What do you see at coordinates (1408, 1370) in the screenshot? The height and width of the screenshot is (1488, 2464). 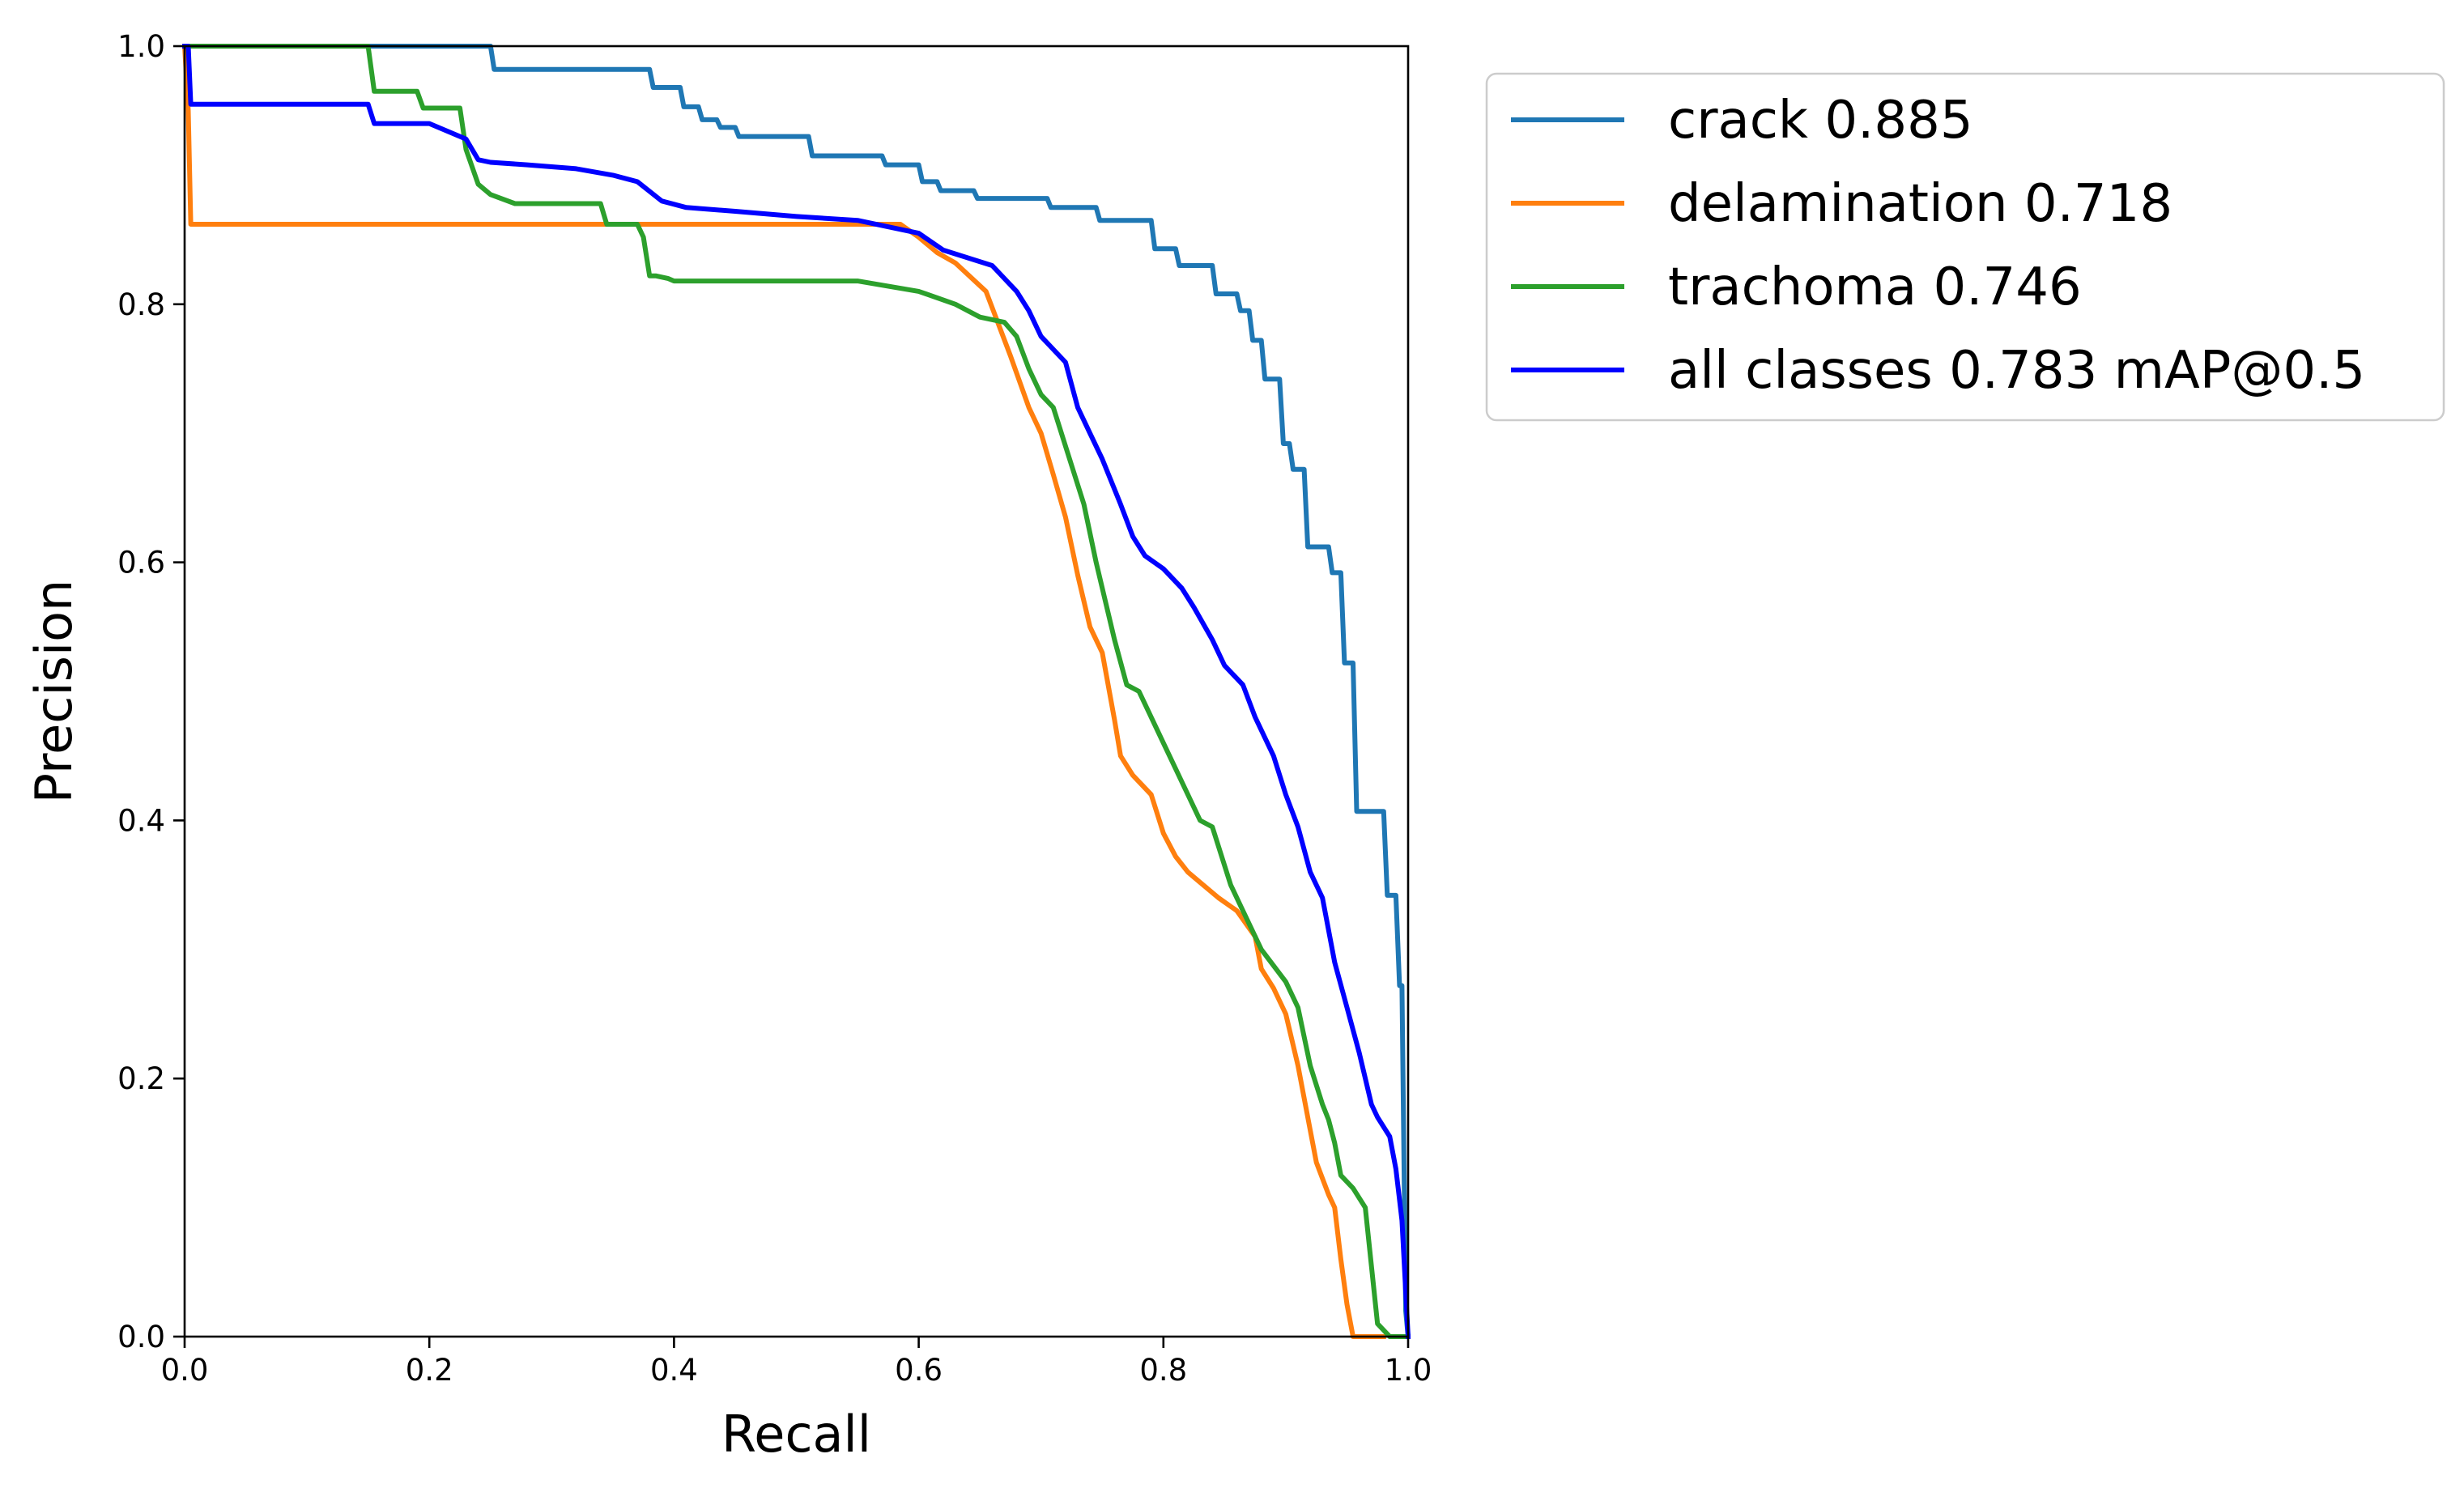 I see `x-tick-label: 1.0` at bounding box center [1408, 1370].